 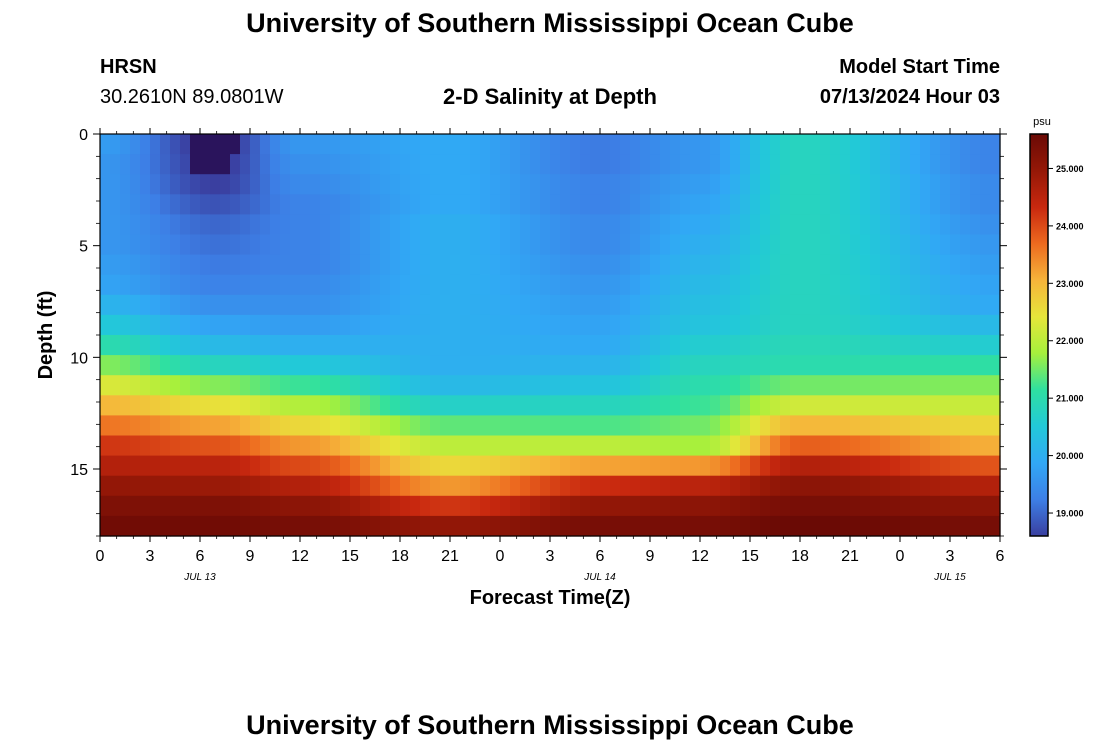 I want to click on date-label: JUL 15, so click(x=949, y=577).